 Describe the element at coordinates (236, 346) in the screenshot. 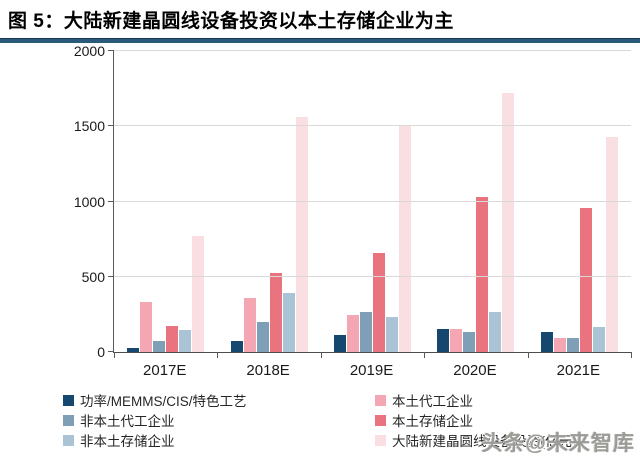

I see `bar-2018E-功率/MEMMS/CIS/特色工艺` at that location.